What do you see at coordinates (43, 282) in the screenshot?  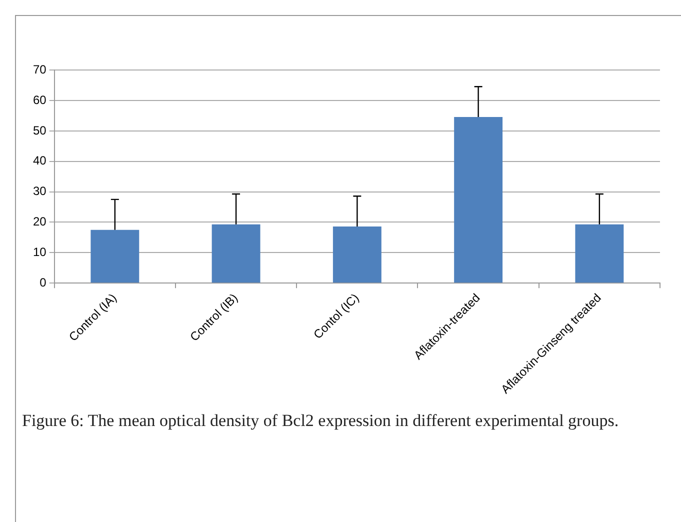 I see `y-tick-label: 0` at bounding box center [43, 282].